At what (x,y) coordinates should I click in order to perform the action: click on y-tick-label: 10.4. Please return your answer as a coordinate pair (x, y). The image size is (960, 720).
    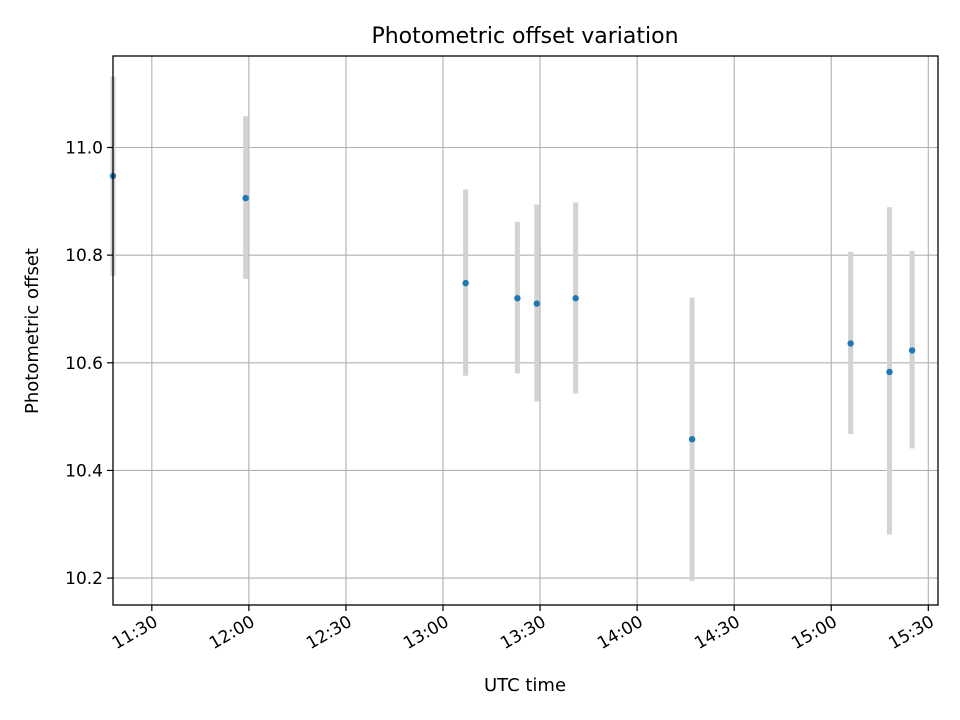
    Looking at the image, I should click on (84, 471).